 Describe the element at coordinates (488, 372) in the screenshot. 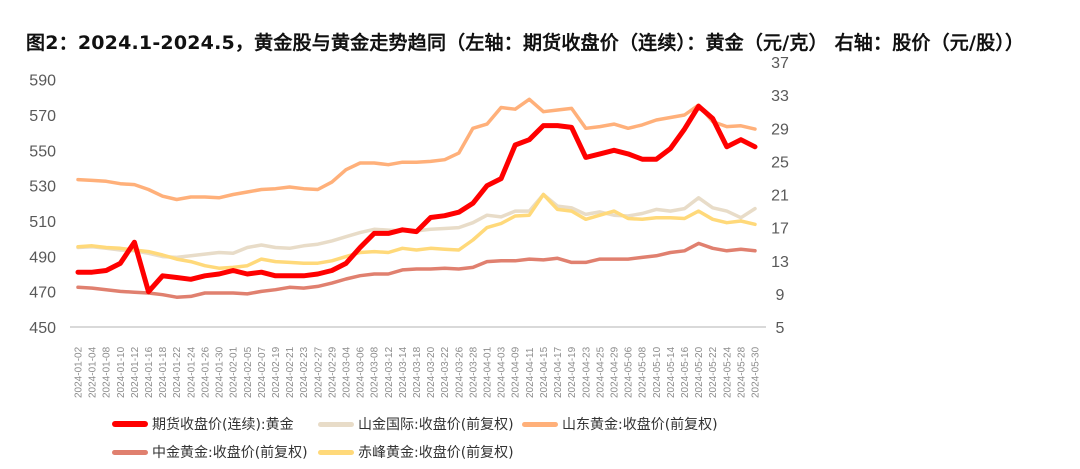

I see `x-tick-label: 2024-04-01` at that location.